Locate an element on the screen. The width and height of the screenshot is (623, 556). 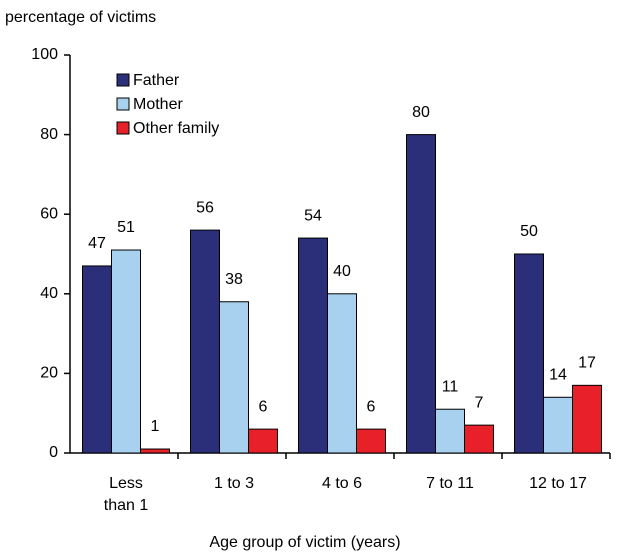
legend-label: Father is located at coordinates (156, 80).